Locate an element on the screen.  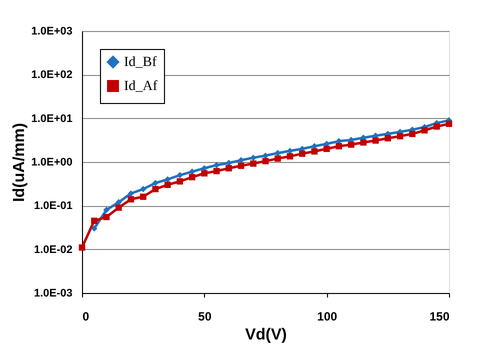
x-tick-label: 0 is located at coordinates (86, 317).